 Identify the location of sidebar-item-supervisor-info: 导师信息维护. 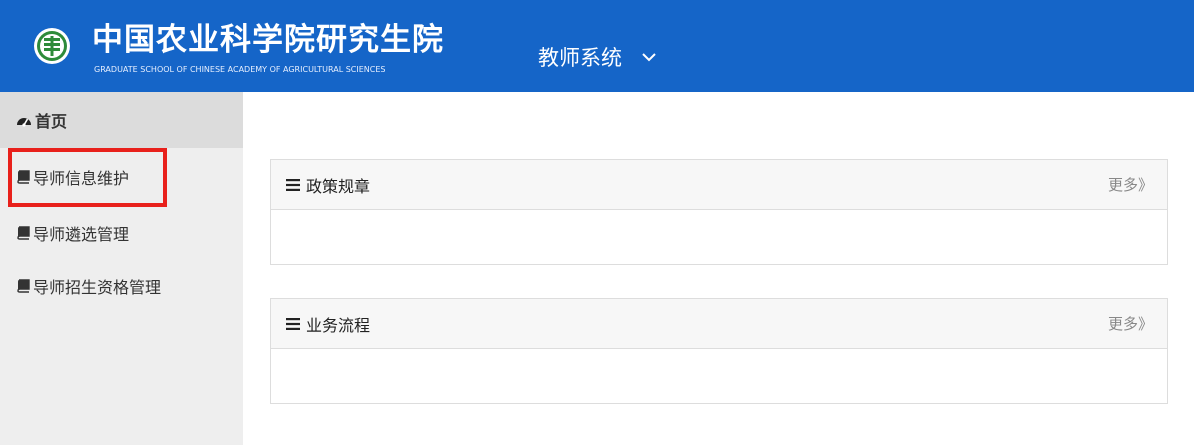
(121, 177).